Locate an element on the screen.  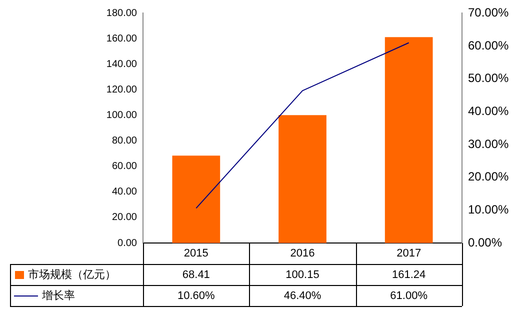
data-label: 100.15 is located at coordinates (303, 275).